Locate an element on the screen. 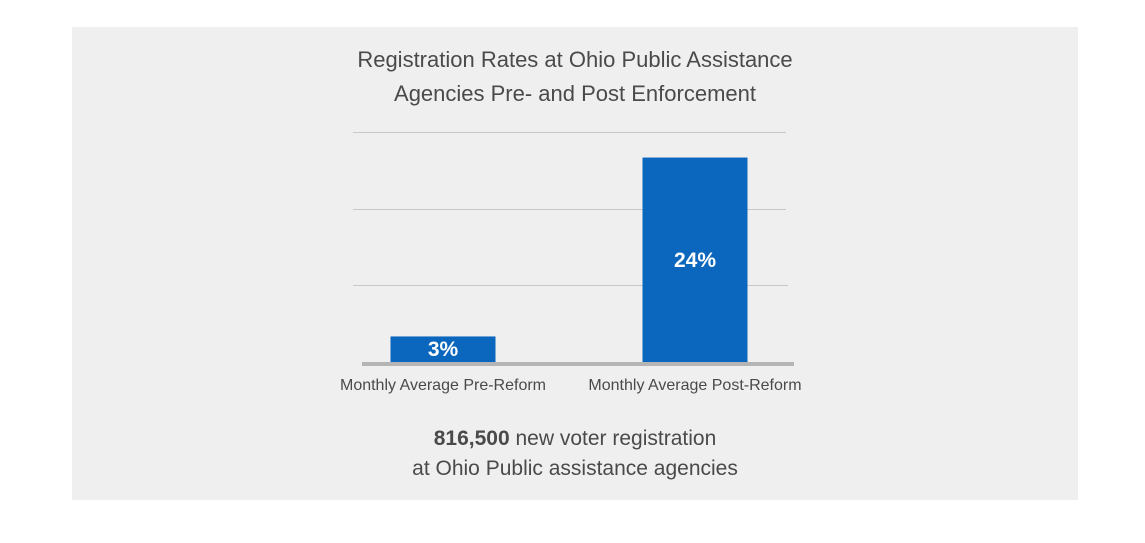 Image resolution: width=1145 pixels, height=543 pixels. baseline is located at coordinates (578, 364).